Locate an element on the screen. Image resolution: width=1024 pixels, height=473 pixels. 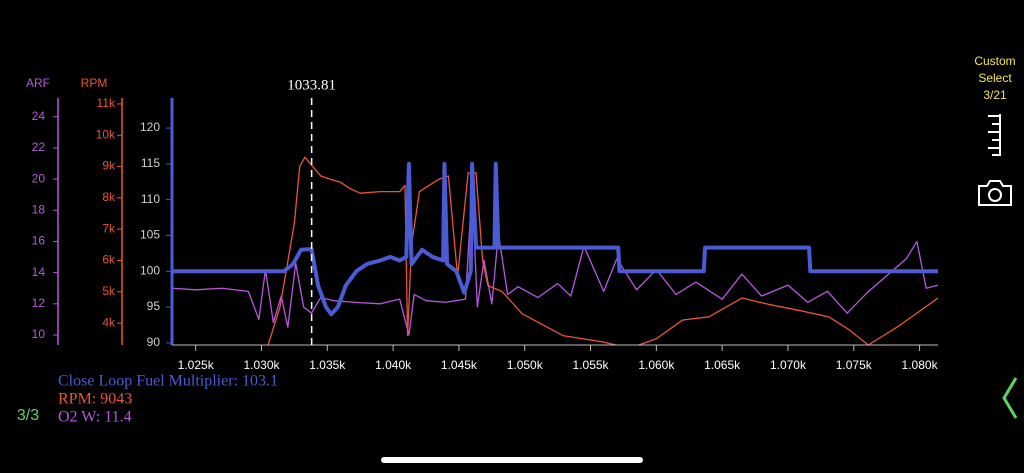
y-tick-label: 100 is located at coordinates (150, 270).